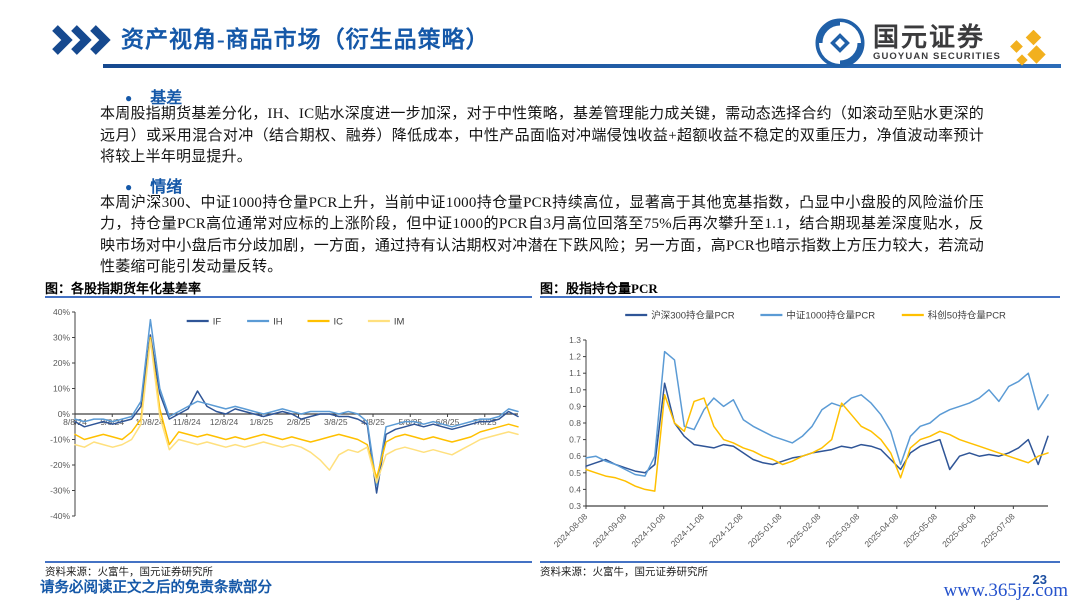  What do you see at coordinates (881, 530) in the screenshot?
I see `svg-text: 2025-04-08` at bounding box center [881, 530].